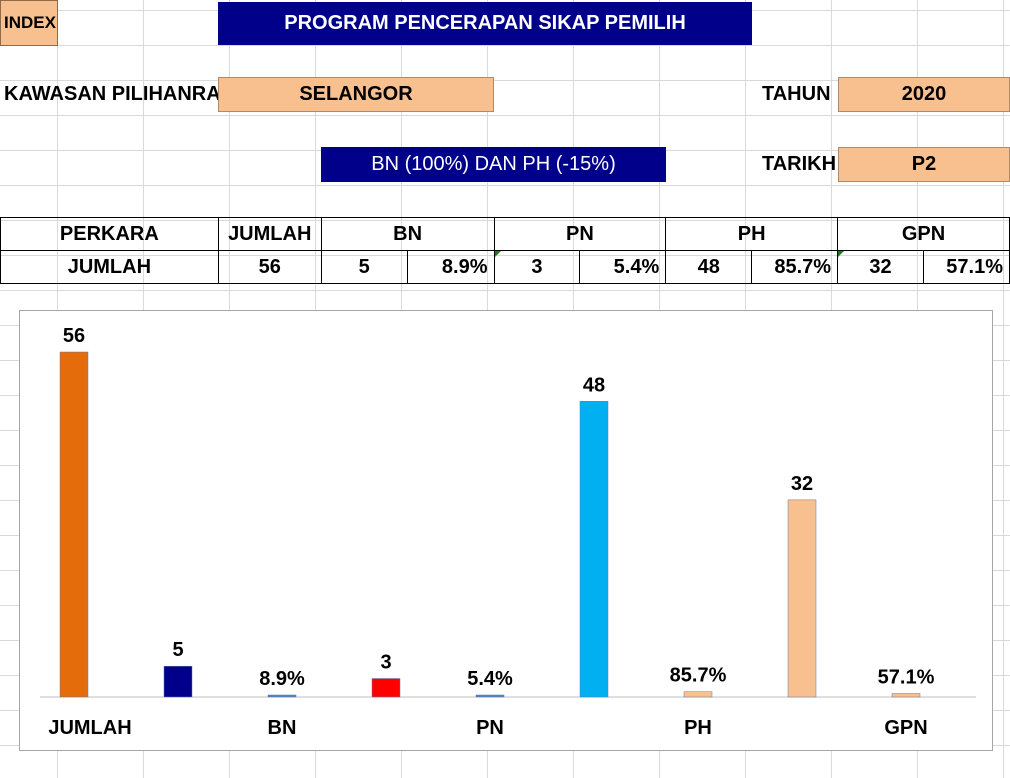 The width and height of the screenshot is (1010, 778). Describe the element at coordinates (177, 650) in the screenshot. I see `data-label: 5` at that location.